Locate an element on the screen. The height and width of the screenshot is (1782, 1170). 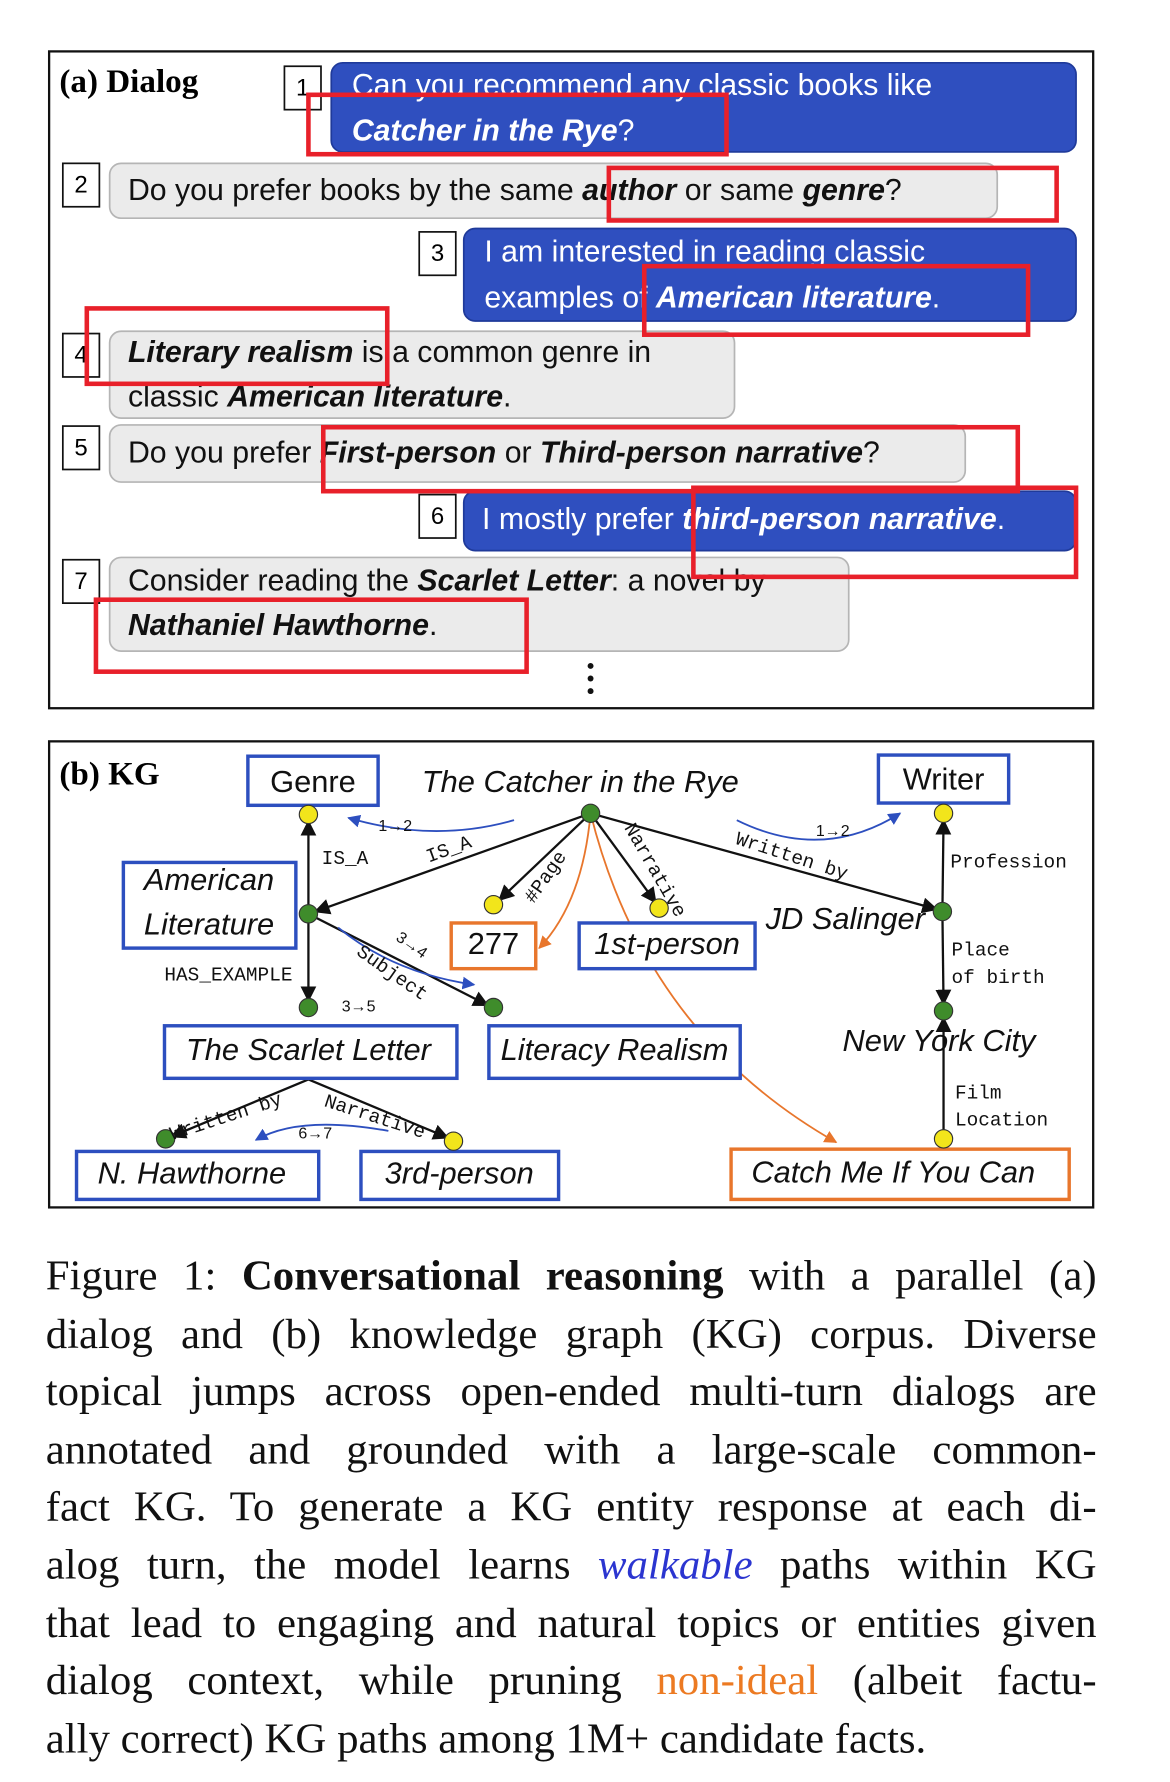
turn-text: Scarlet Letter is located at coordinates (515, 581).